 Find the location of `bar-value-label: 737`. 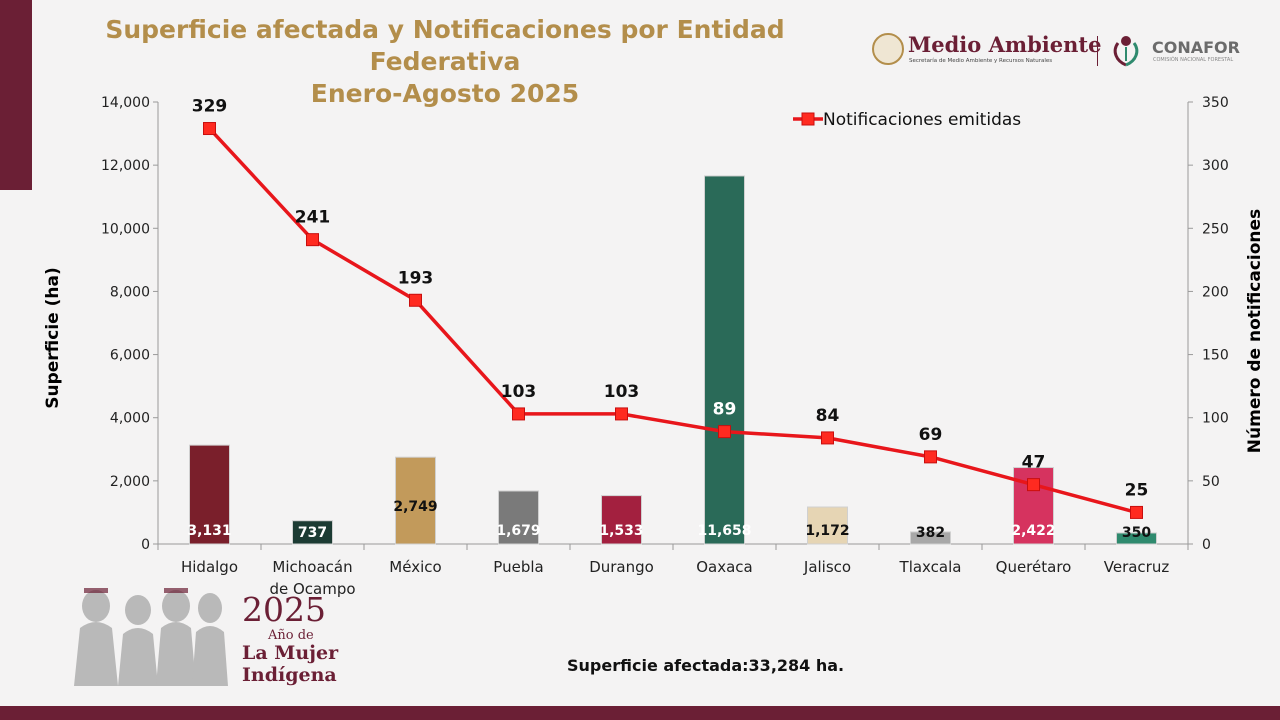

bar-value-label: 737 is located at coordinates (312, 533).